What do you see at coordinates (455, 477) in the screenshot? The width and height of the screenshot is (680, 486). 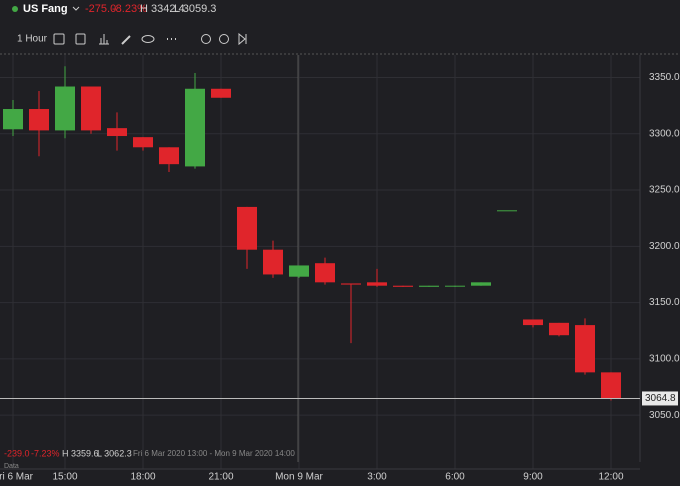 I see `x-tick-label: 6:00` at bounding box center [455, 477].